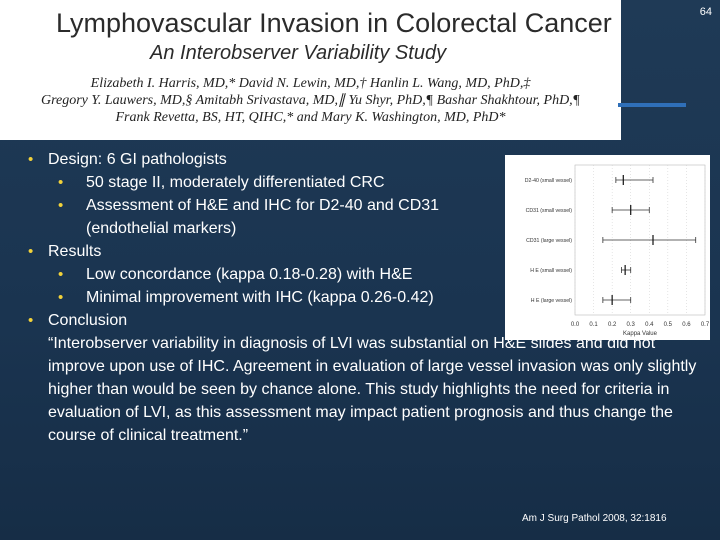 The height and width of the screenshot is (540, 720). I want to click on bullet-conclusion: • Conclusion, so click(363, 320).